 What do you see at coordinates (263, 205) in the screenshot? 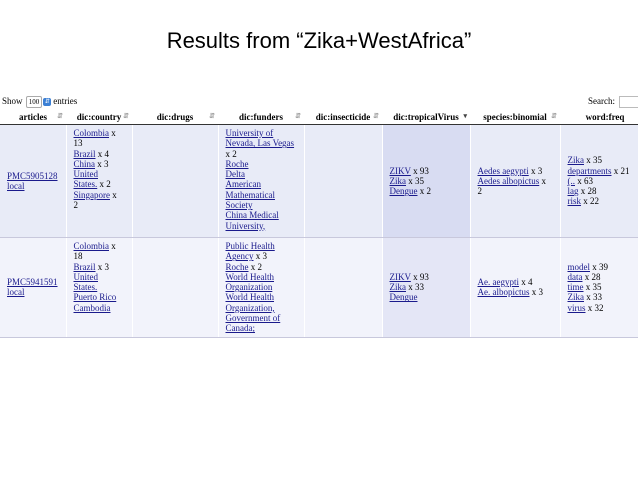
I see `funder-entry: Society` at bounding box center [263, 205].